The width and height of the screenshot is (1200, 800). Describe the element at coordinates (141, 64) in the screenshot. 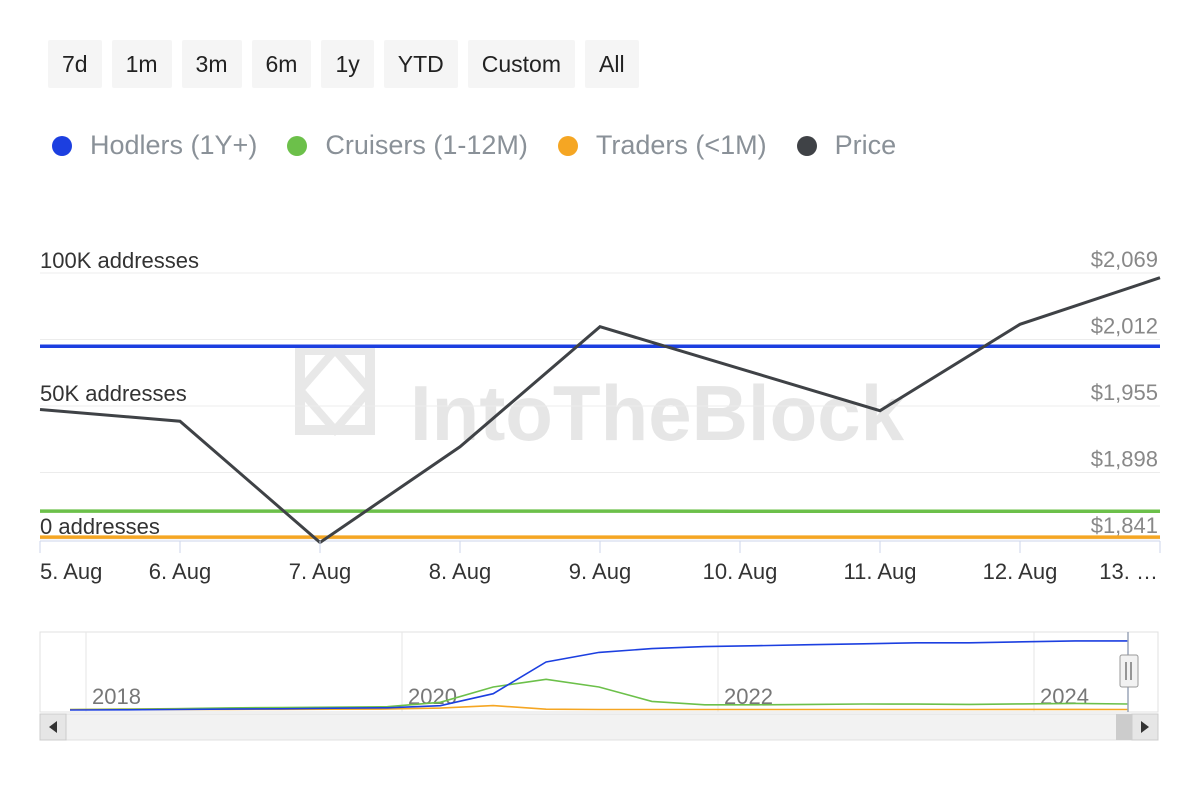

I see `range-button-1m: 1m` at that location.